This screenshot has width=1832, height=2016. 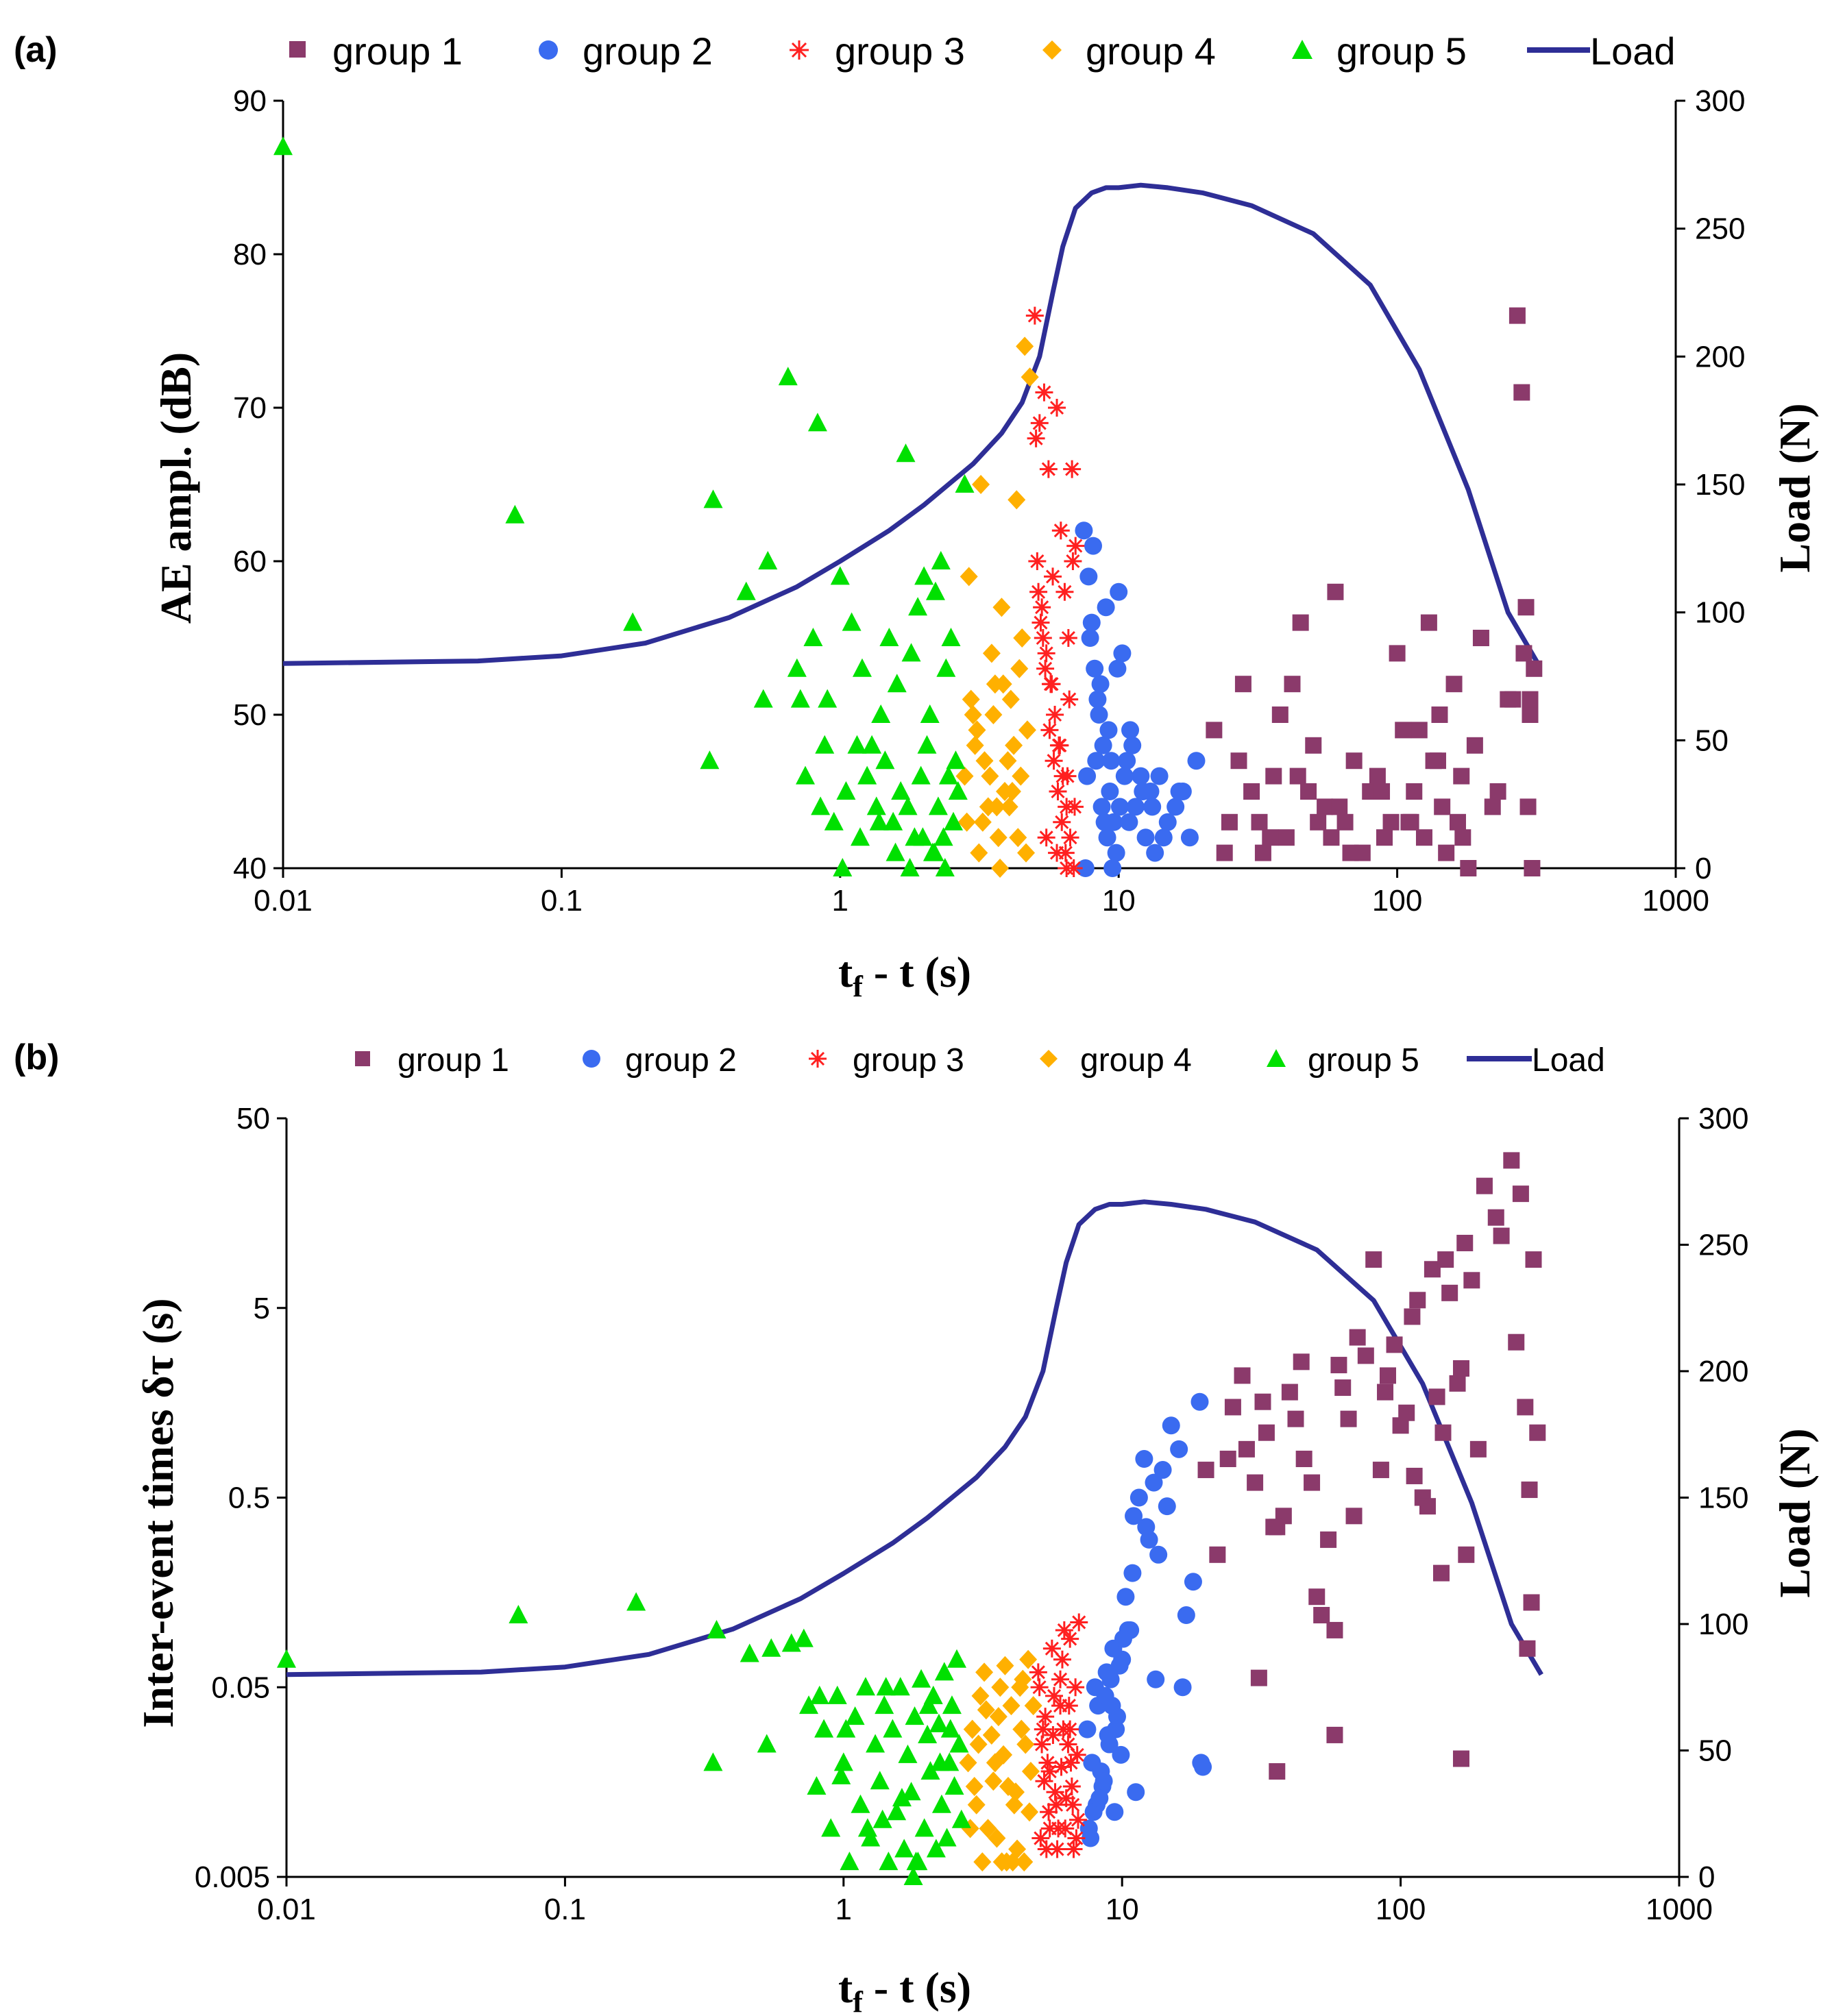 What do you see at coordinates (158, 1513) in the screenshot?
I see `y-axis-title-b: Inter-event times δτ (s)` at bounding box center [158, 1513].